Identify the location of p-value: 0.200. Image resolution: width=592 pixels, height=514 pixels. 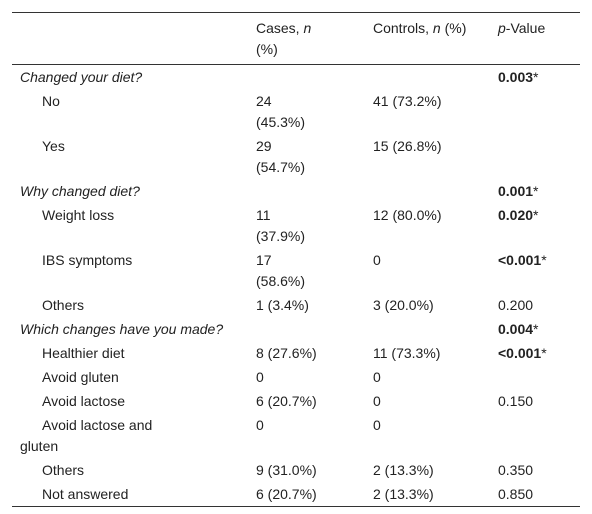
(516, 305).